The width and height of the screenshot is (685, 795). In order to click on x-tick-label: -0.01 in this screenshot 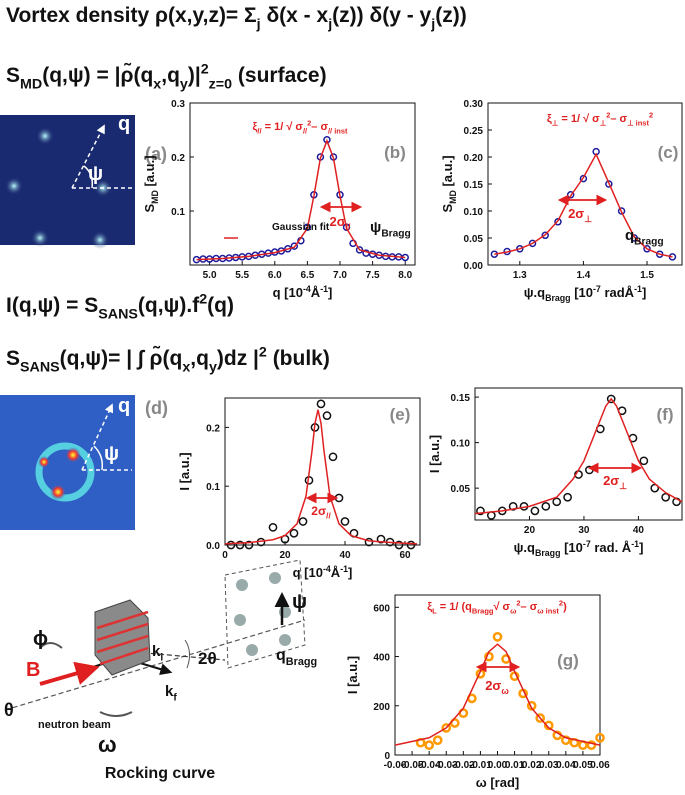, I will do `click(480, 765)`.